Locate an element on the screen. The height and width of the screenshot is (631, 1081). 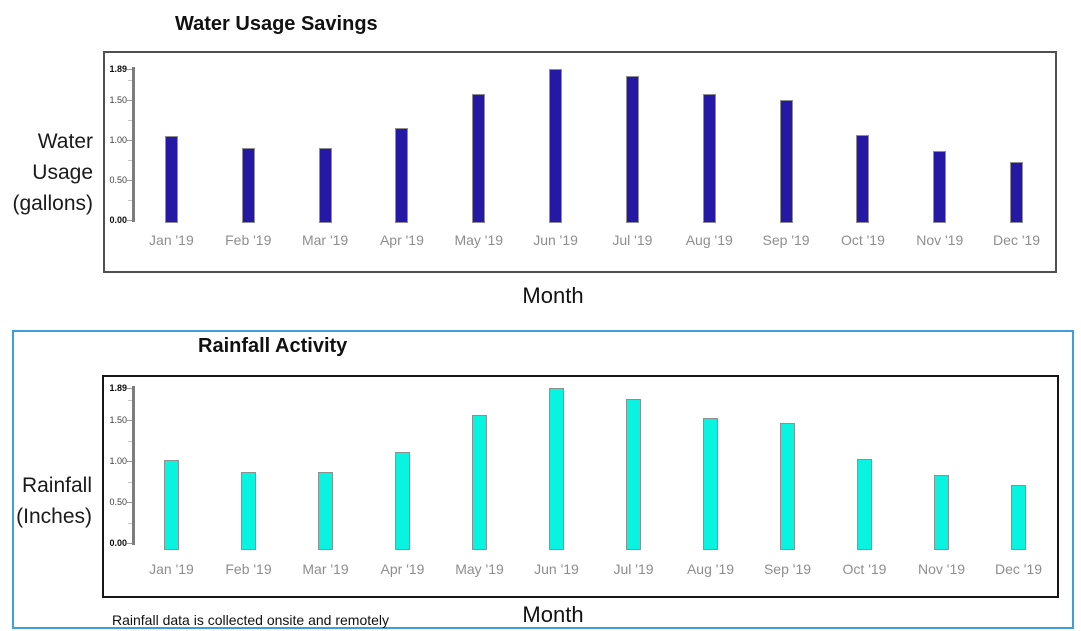
y-axis-label-line: Usage is located at coordinates (62, 172).